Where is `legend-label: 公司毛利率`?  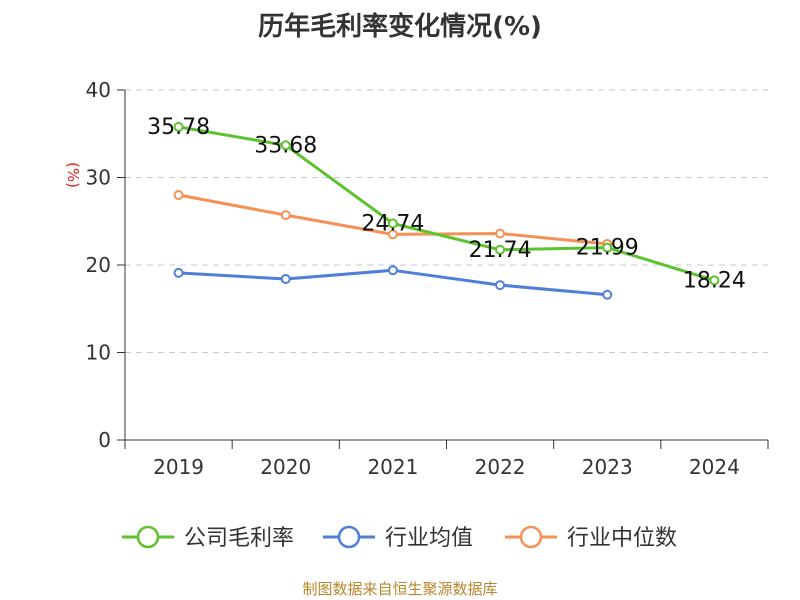
legend-label: 公司毛利率 is located at coordinates (239, 538).